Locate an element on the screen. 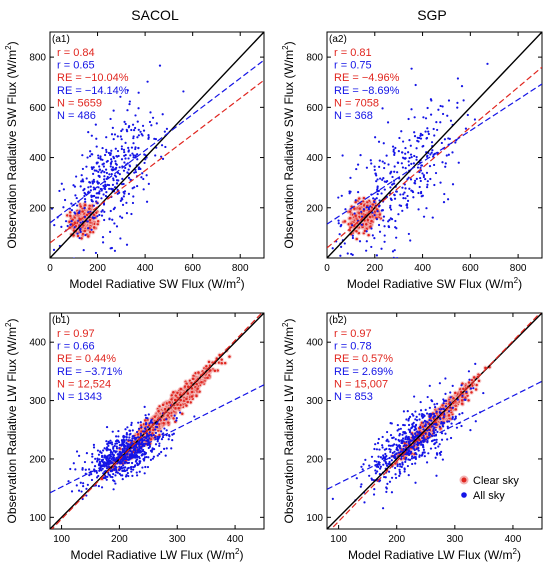  x-tick-label: 600 is located at coordinates (470, 268).